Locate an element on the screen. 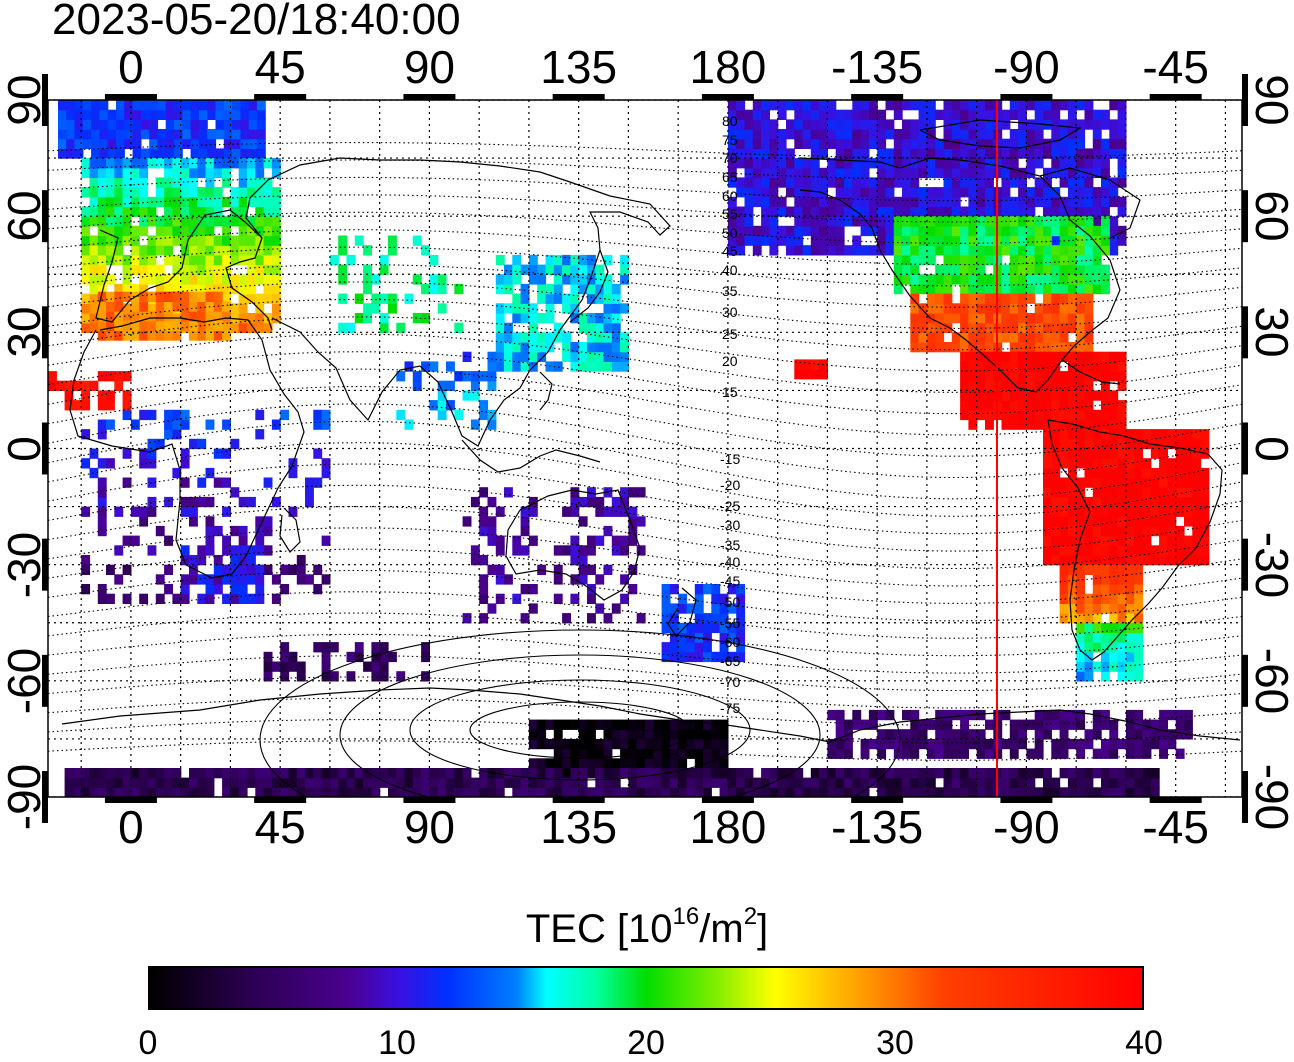 The height and width of the screenshot is (1062, 1294). geomagnetic-contour is located at coordinates (645, 711).